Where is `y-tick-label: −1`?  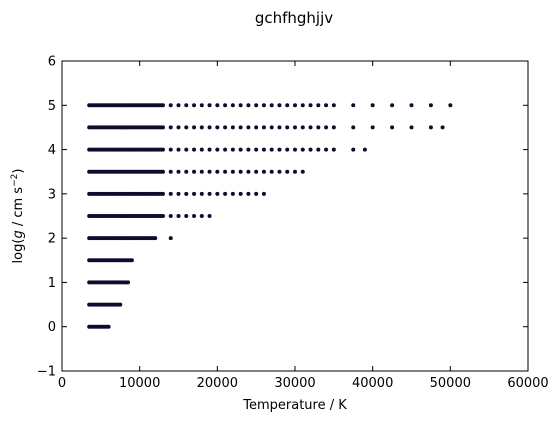 y-tick-label: −1 is located at coordinates (46, 372).